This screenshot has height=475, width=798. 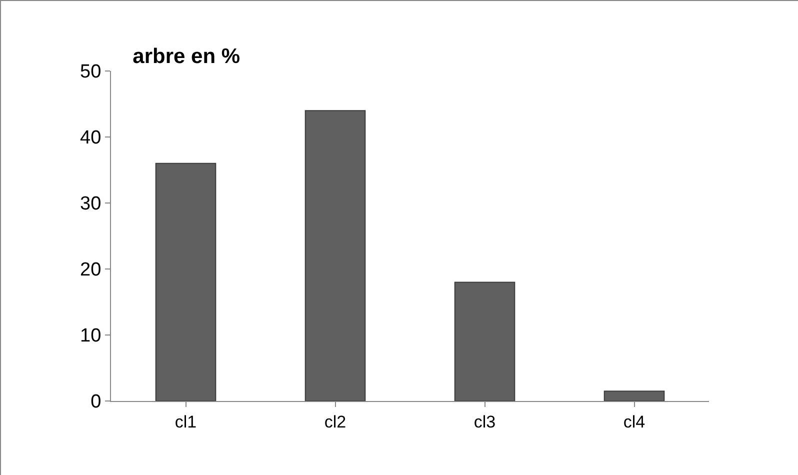 I want to click on x-tick-label: cl3, so click(x=485, y=422).